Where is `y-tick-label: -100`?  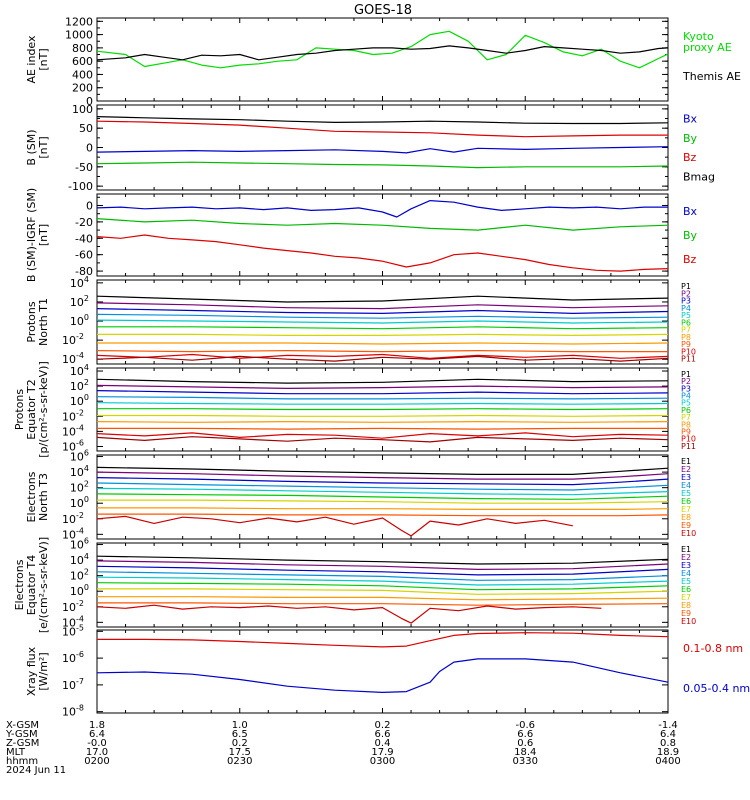
y-tick-label: -100 is located at coordinates (80, 186).